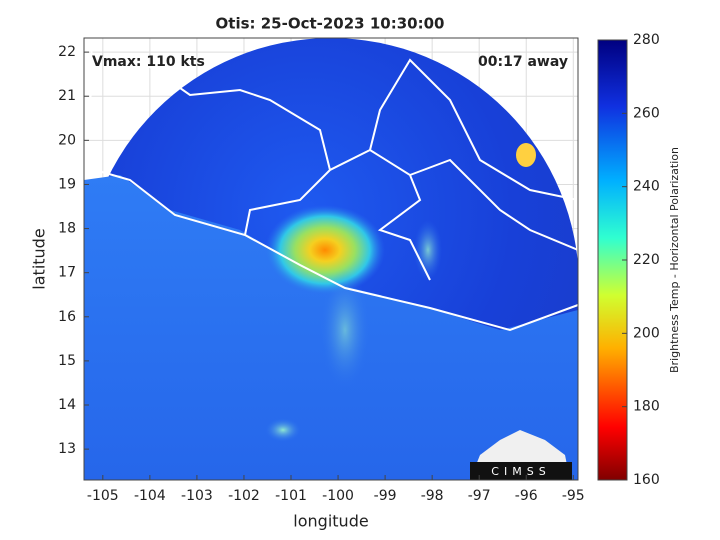 The height and width of the screenshot is (540, 720). What do you see at coordinates (67, 405) in the screenshot?
I see `y-tick-label: 14` at bounding box center [67, 405].